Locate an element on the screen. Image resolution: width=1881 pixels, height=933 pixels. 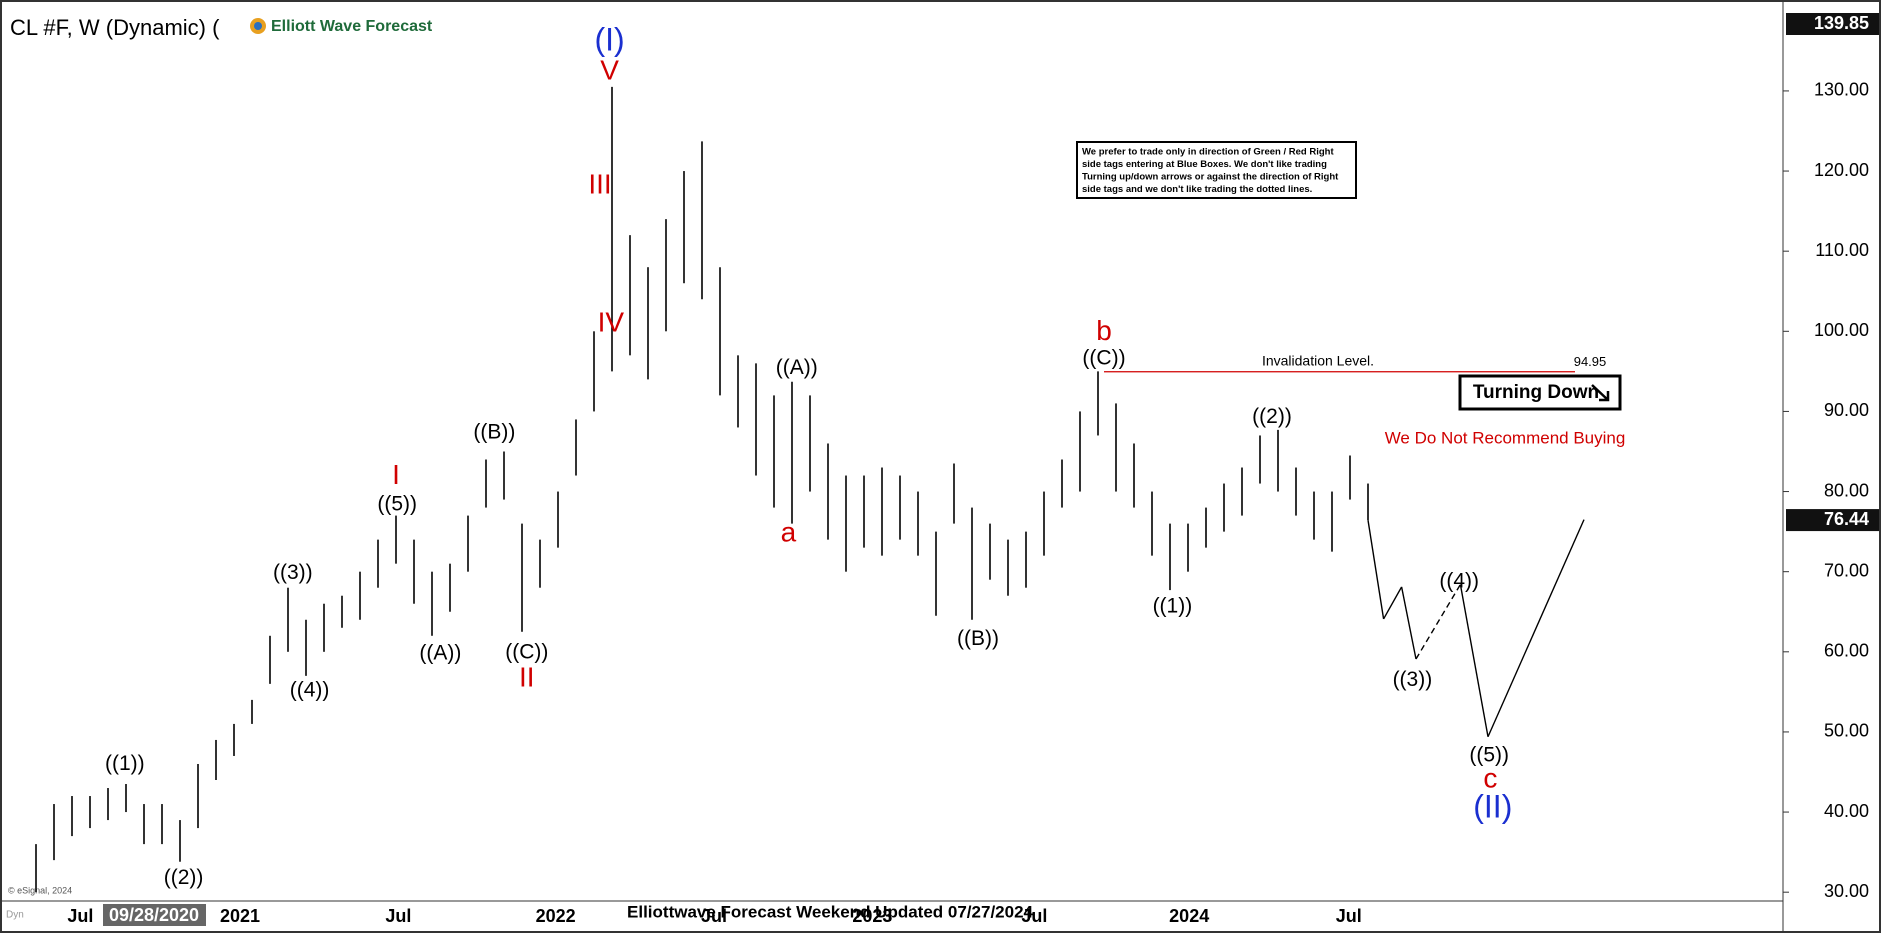
wave-label: I is located at coordinates (396, 474).